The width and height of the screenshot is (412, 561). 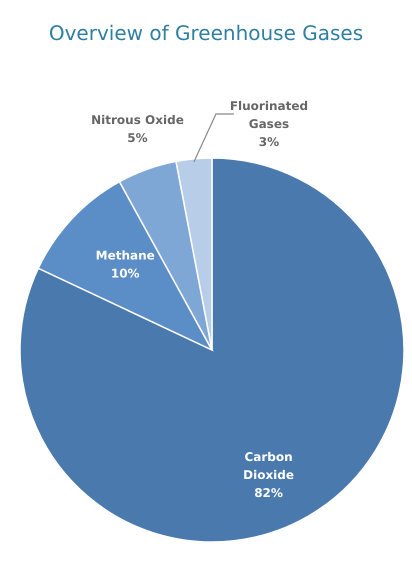 I want to click on slice-label: Carbon Dioxide, so click(x=268, y=466).